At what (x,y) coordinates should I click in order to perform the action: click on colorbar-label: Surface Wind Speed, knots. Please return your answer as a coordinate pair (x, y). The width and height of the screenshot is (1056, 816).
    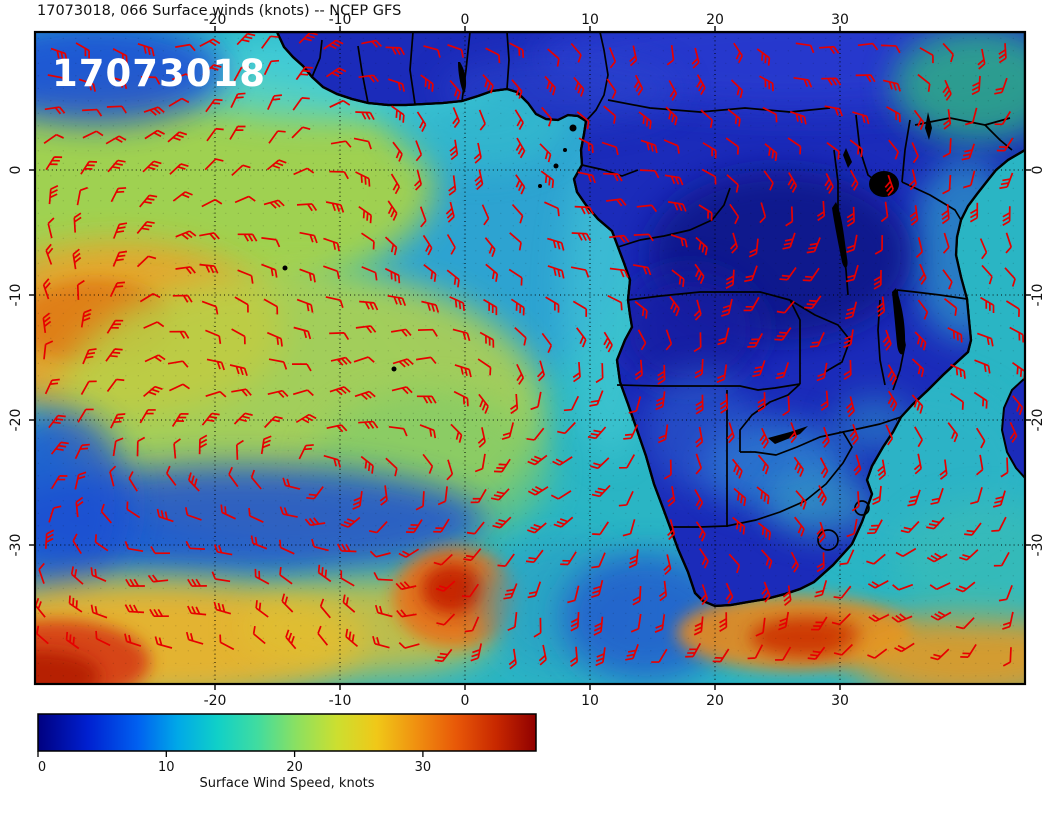
    Looking at the image, I should click on (286, 783).